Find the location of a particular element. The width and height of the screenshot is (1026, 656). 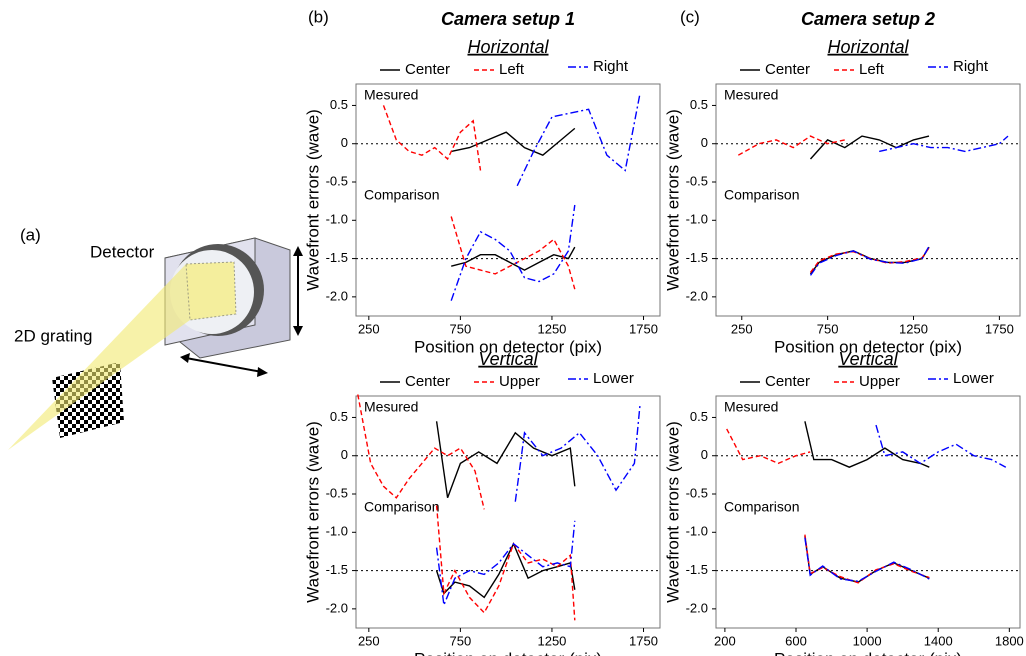

subtitle: Vertical is located at coordinates (508, 359).